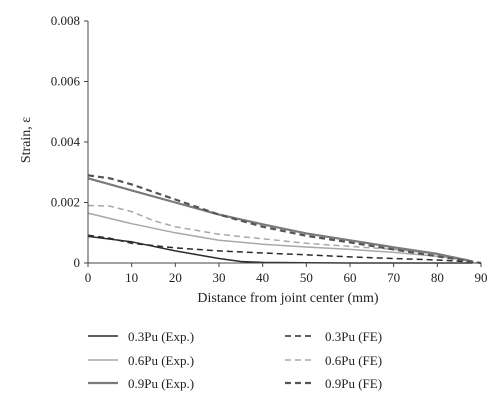 This screenshot has height=408, width=500. What do you see at coordinates (66, 141) in the screenshot?
I see `y-tick-label: 0.004` at bounding box center [66, 141].